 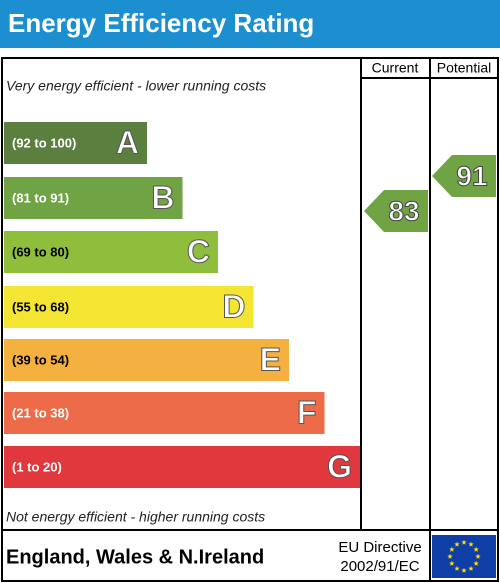 What do you see at coordinates (270, 359) in the screenshot?
I see `band-letter: E` at bounding box center [270, 359].